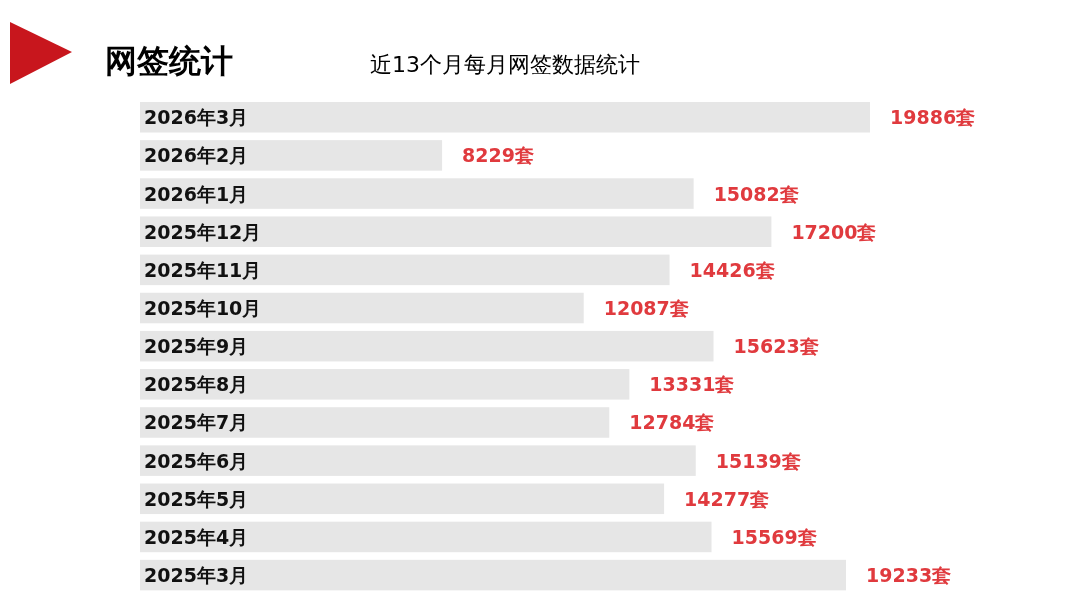  What do you see at coordinates (672, 422) in the screenshot?
I see `data-label: 12784套` at bounding box center [672, 422].